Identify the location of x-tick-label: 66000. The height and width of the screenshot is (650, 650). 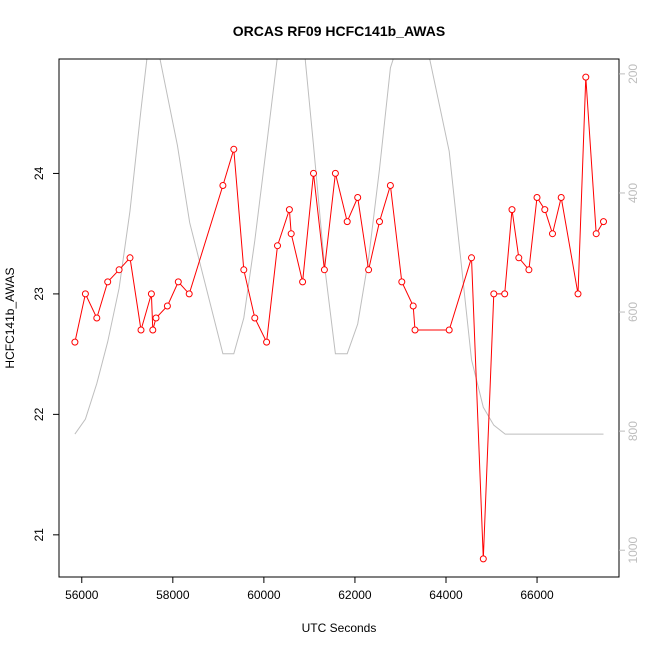
(537, 595).